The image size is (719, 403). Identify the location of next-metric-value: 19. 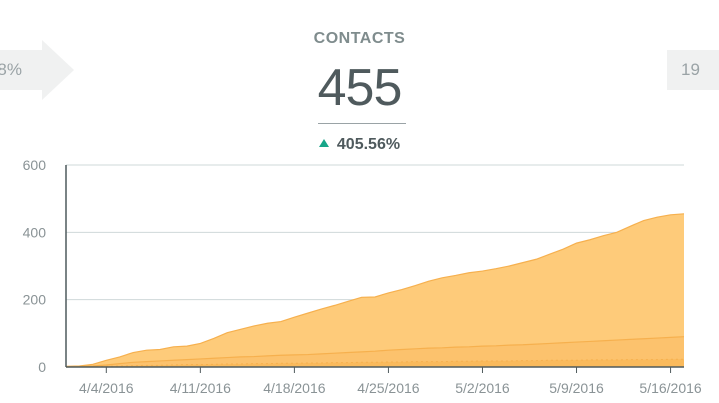
(690, 69).